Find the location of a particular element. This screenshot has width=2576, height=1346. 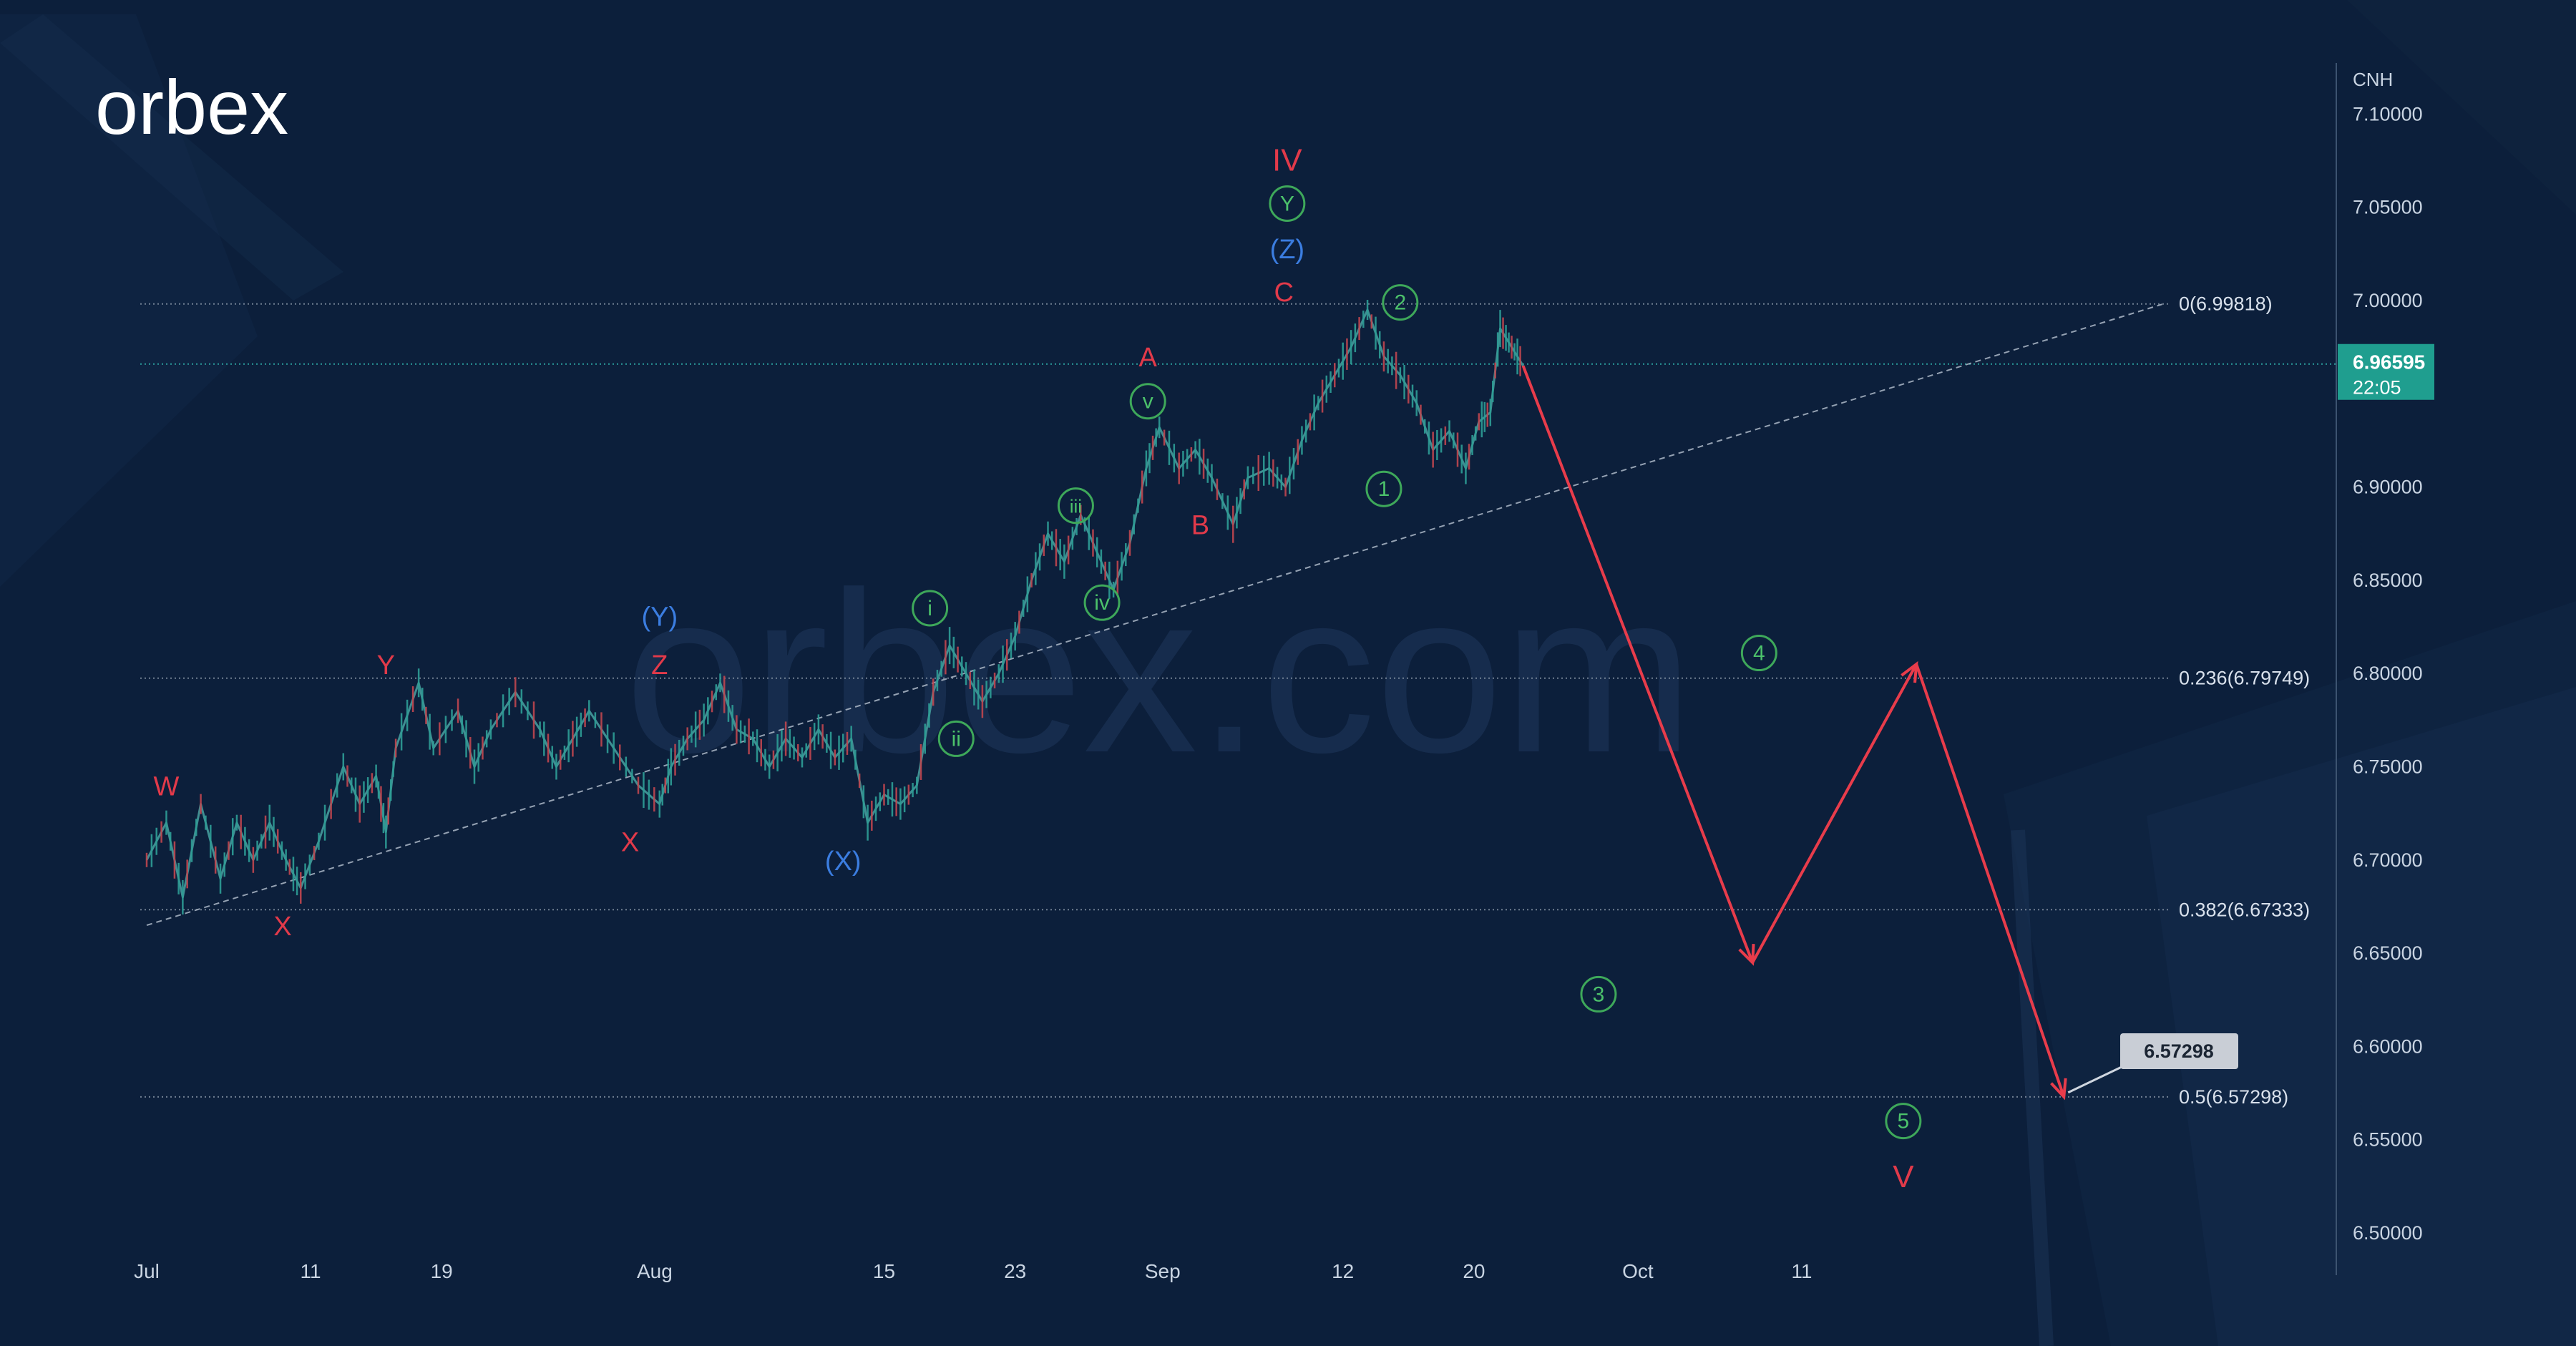

wave-label: i is located at coordinates (929, 608).